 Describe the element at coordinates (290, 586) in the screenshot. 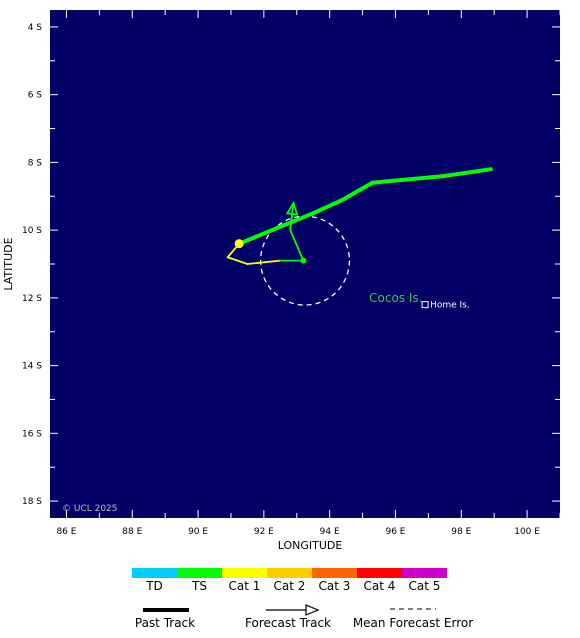

I see `legend-label-cat-2: Cat 2` at that location.